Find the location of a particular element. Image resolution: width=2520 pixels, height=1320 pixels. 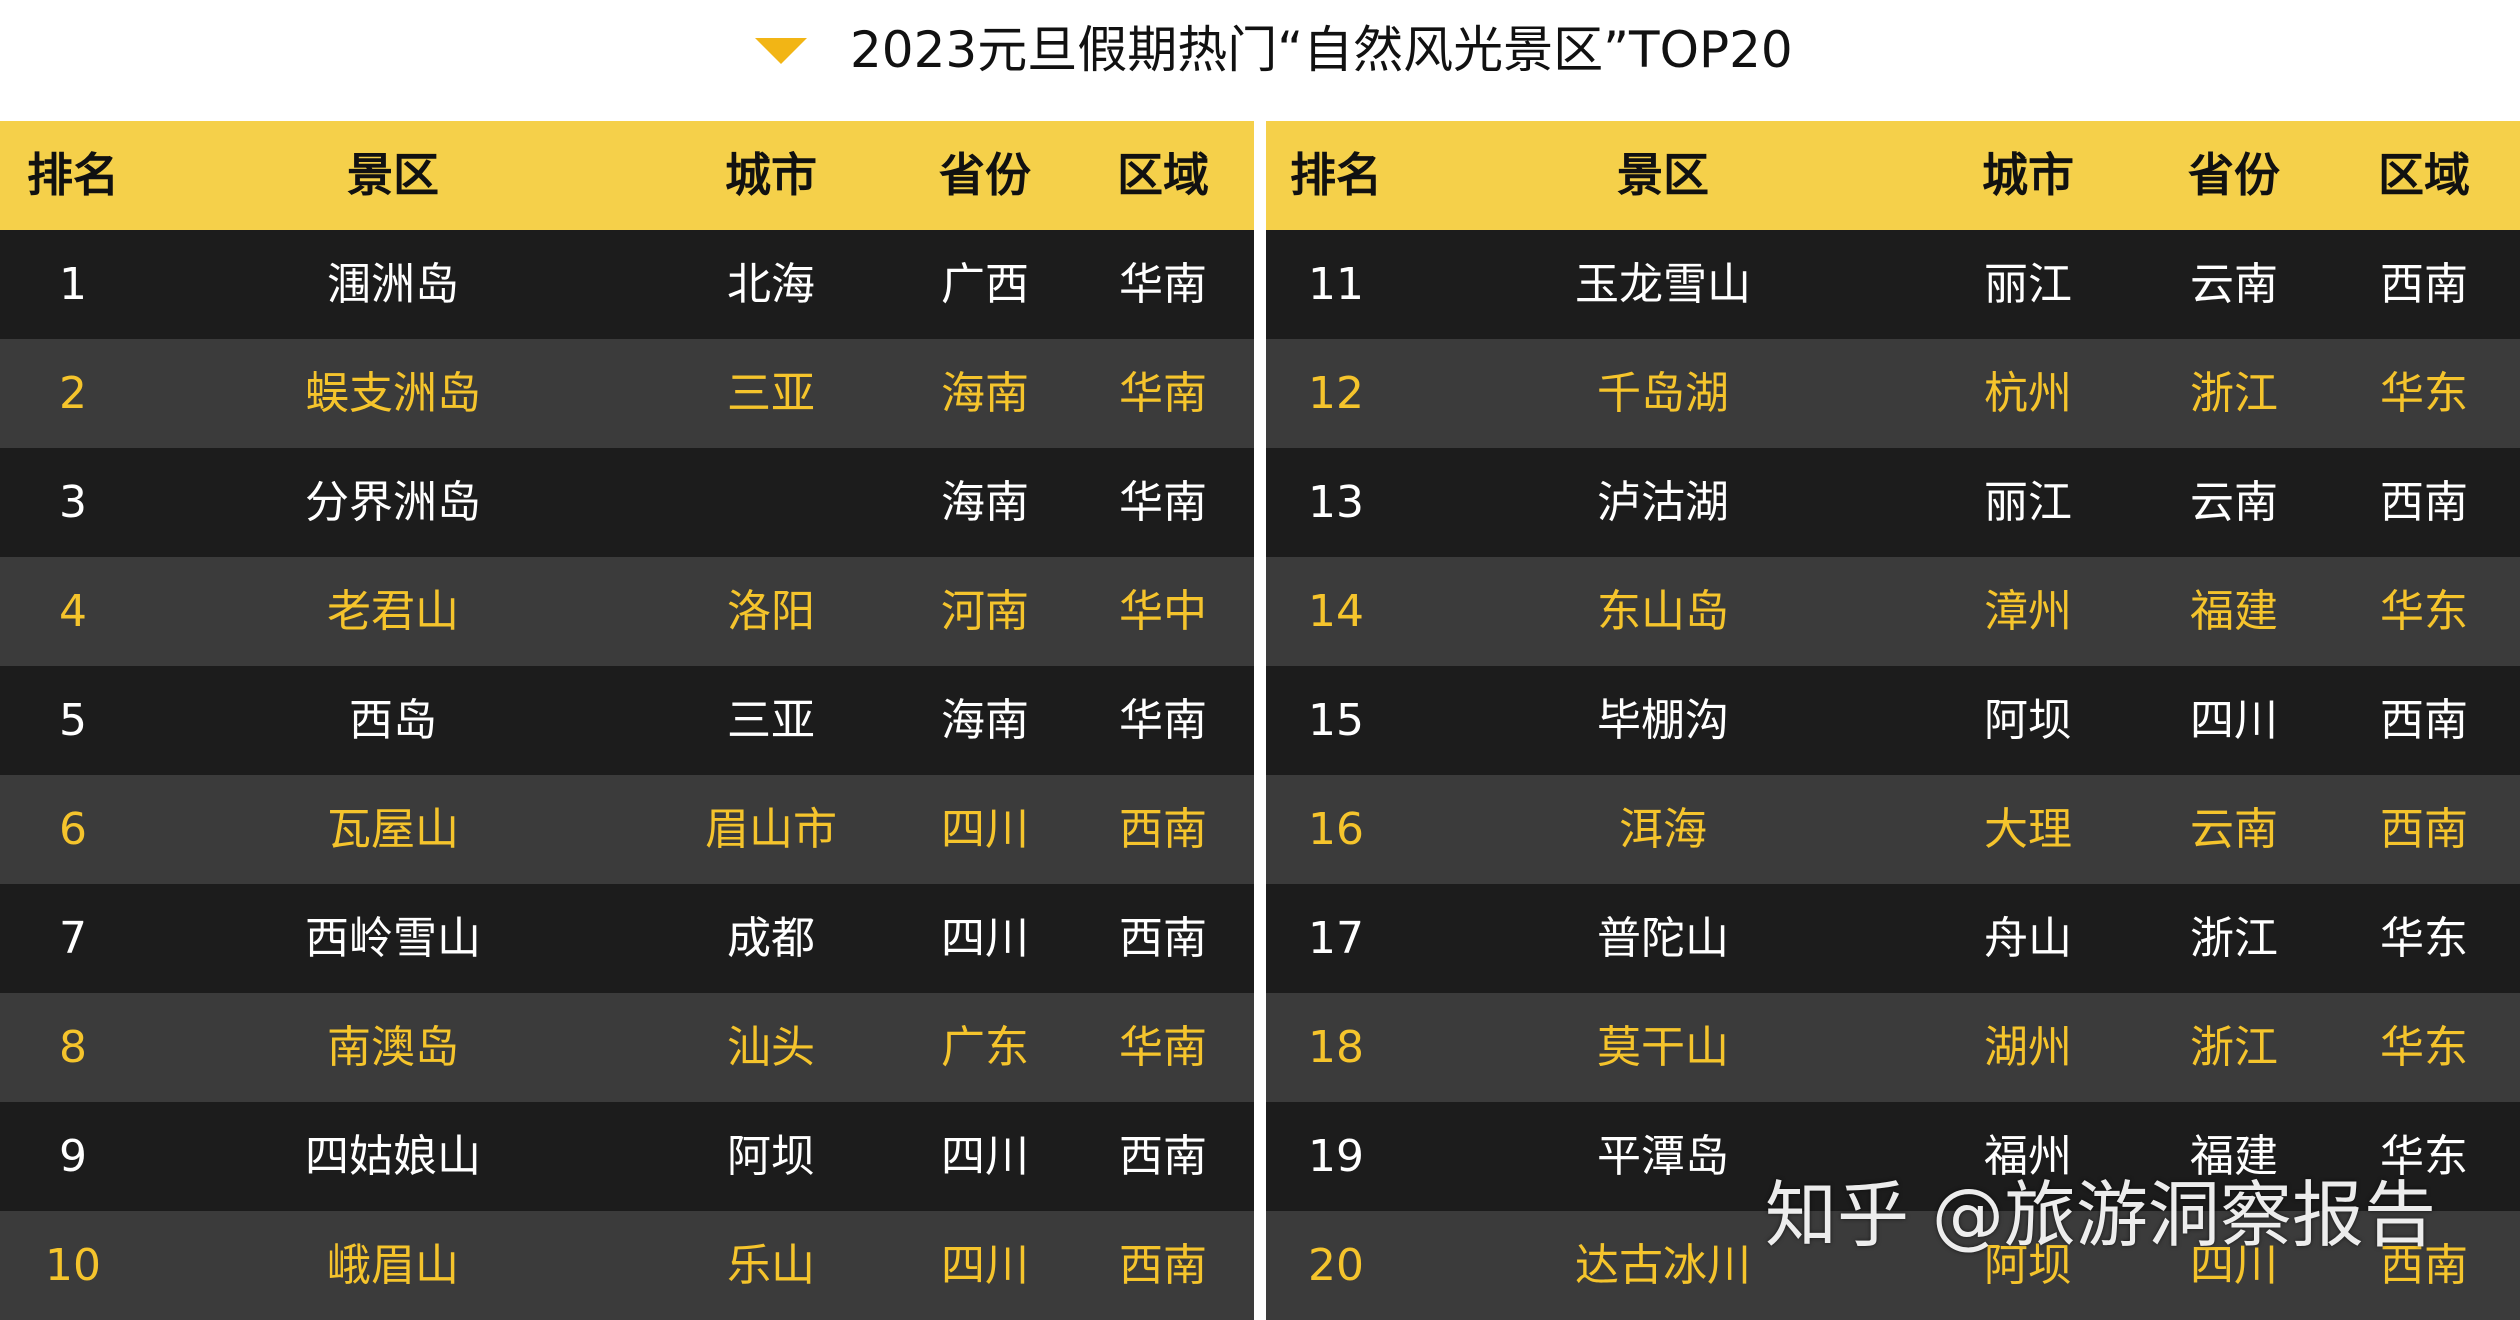

cell-city: 大理 is located at coordinates (2028, 829).